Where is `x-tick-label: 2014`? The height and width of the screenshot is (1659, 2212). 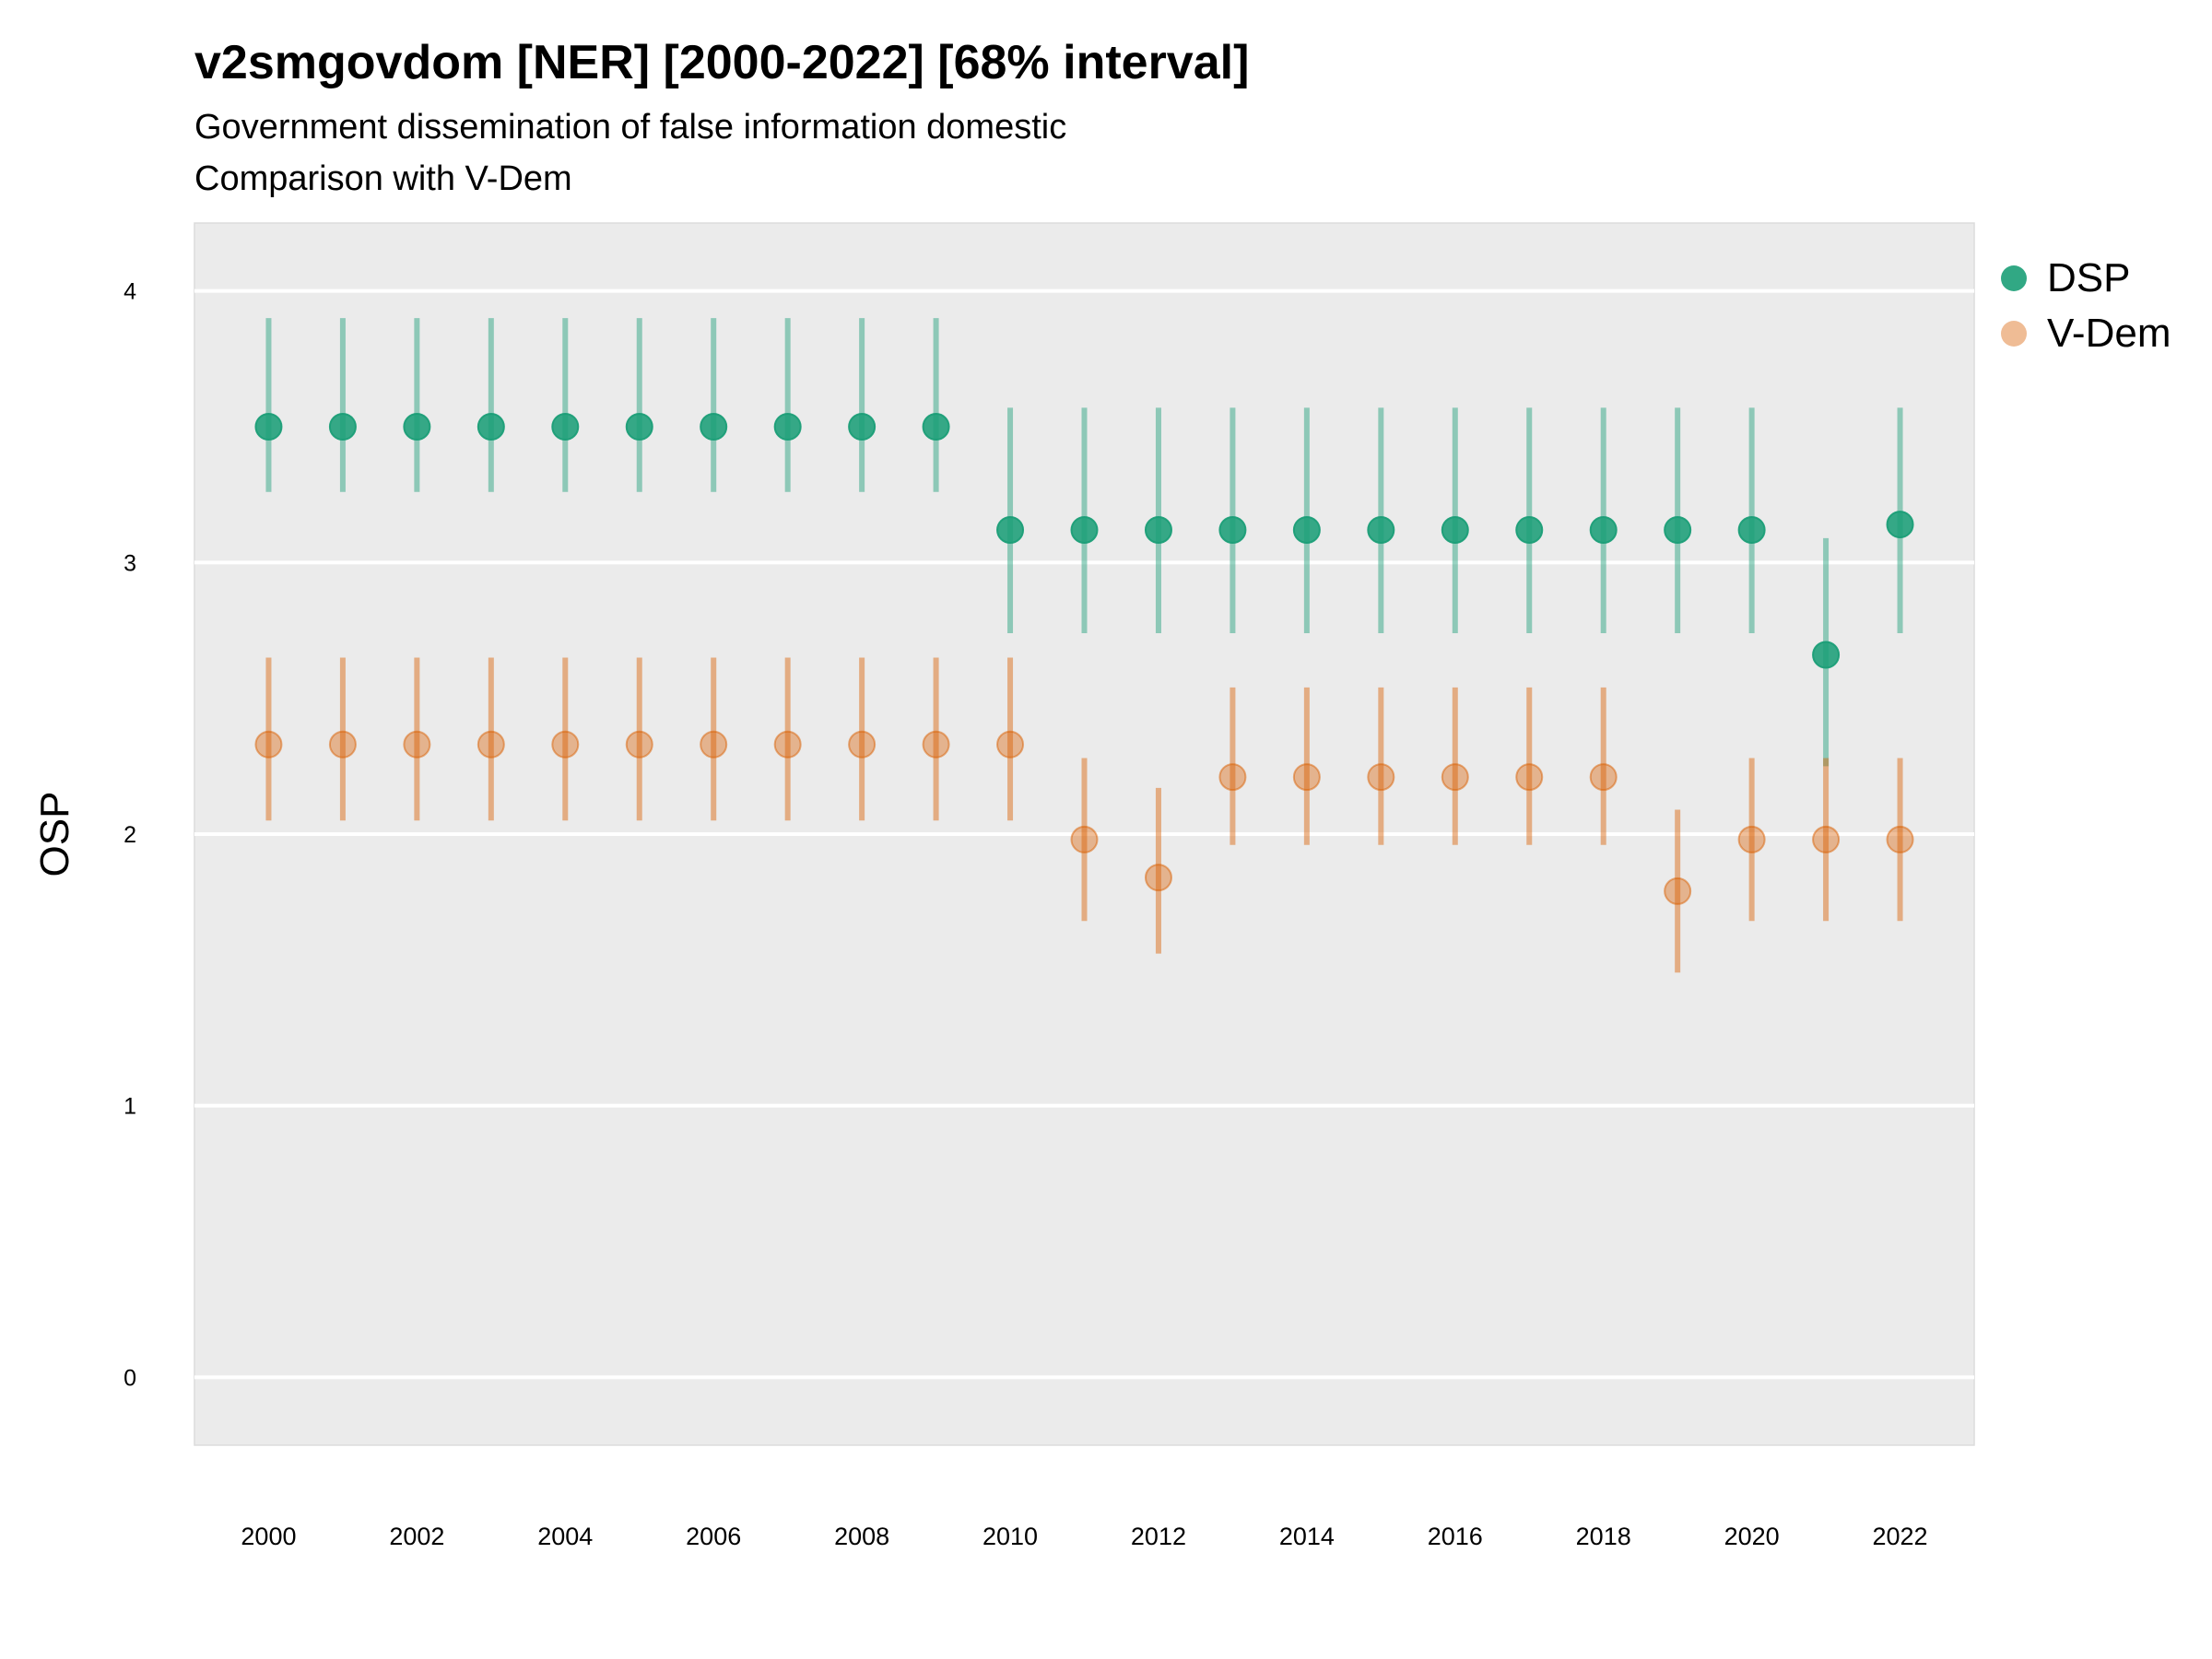
x-tick-label: 2014 is located at coordinates (1307, 1536).